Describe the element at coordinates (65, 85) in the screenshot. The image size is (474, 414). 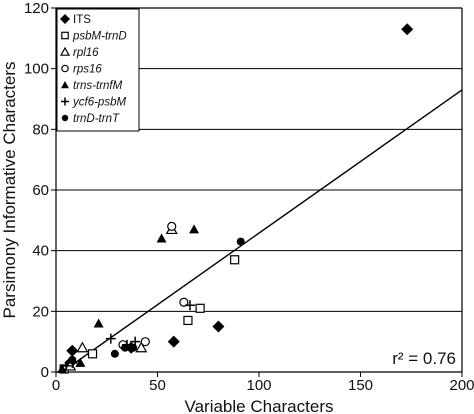
I see `legend-marker-trns-trnfM` at that location.